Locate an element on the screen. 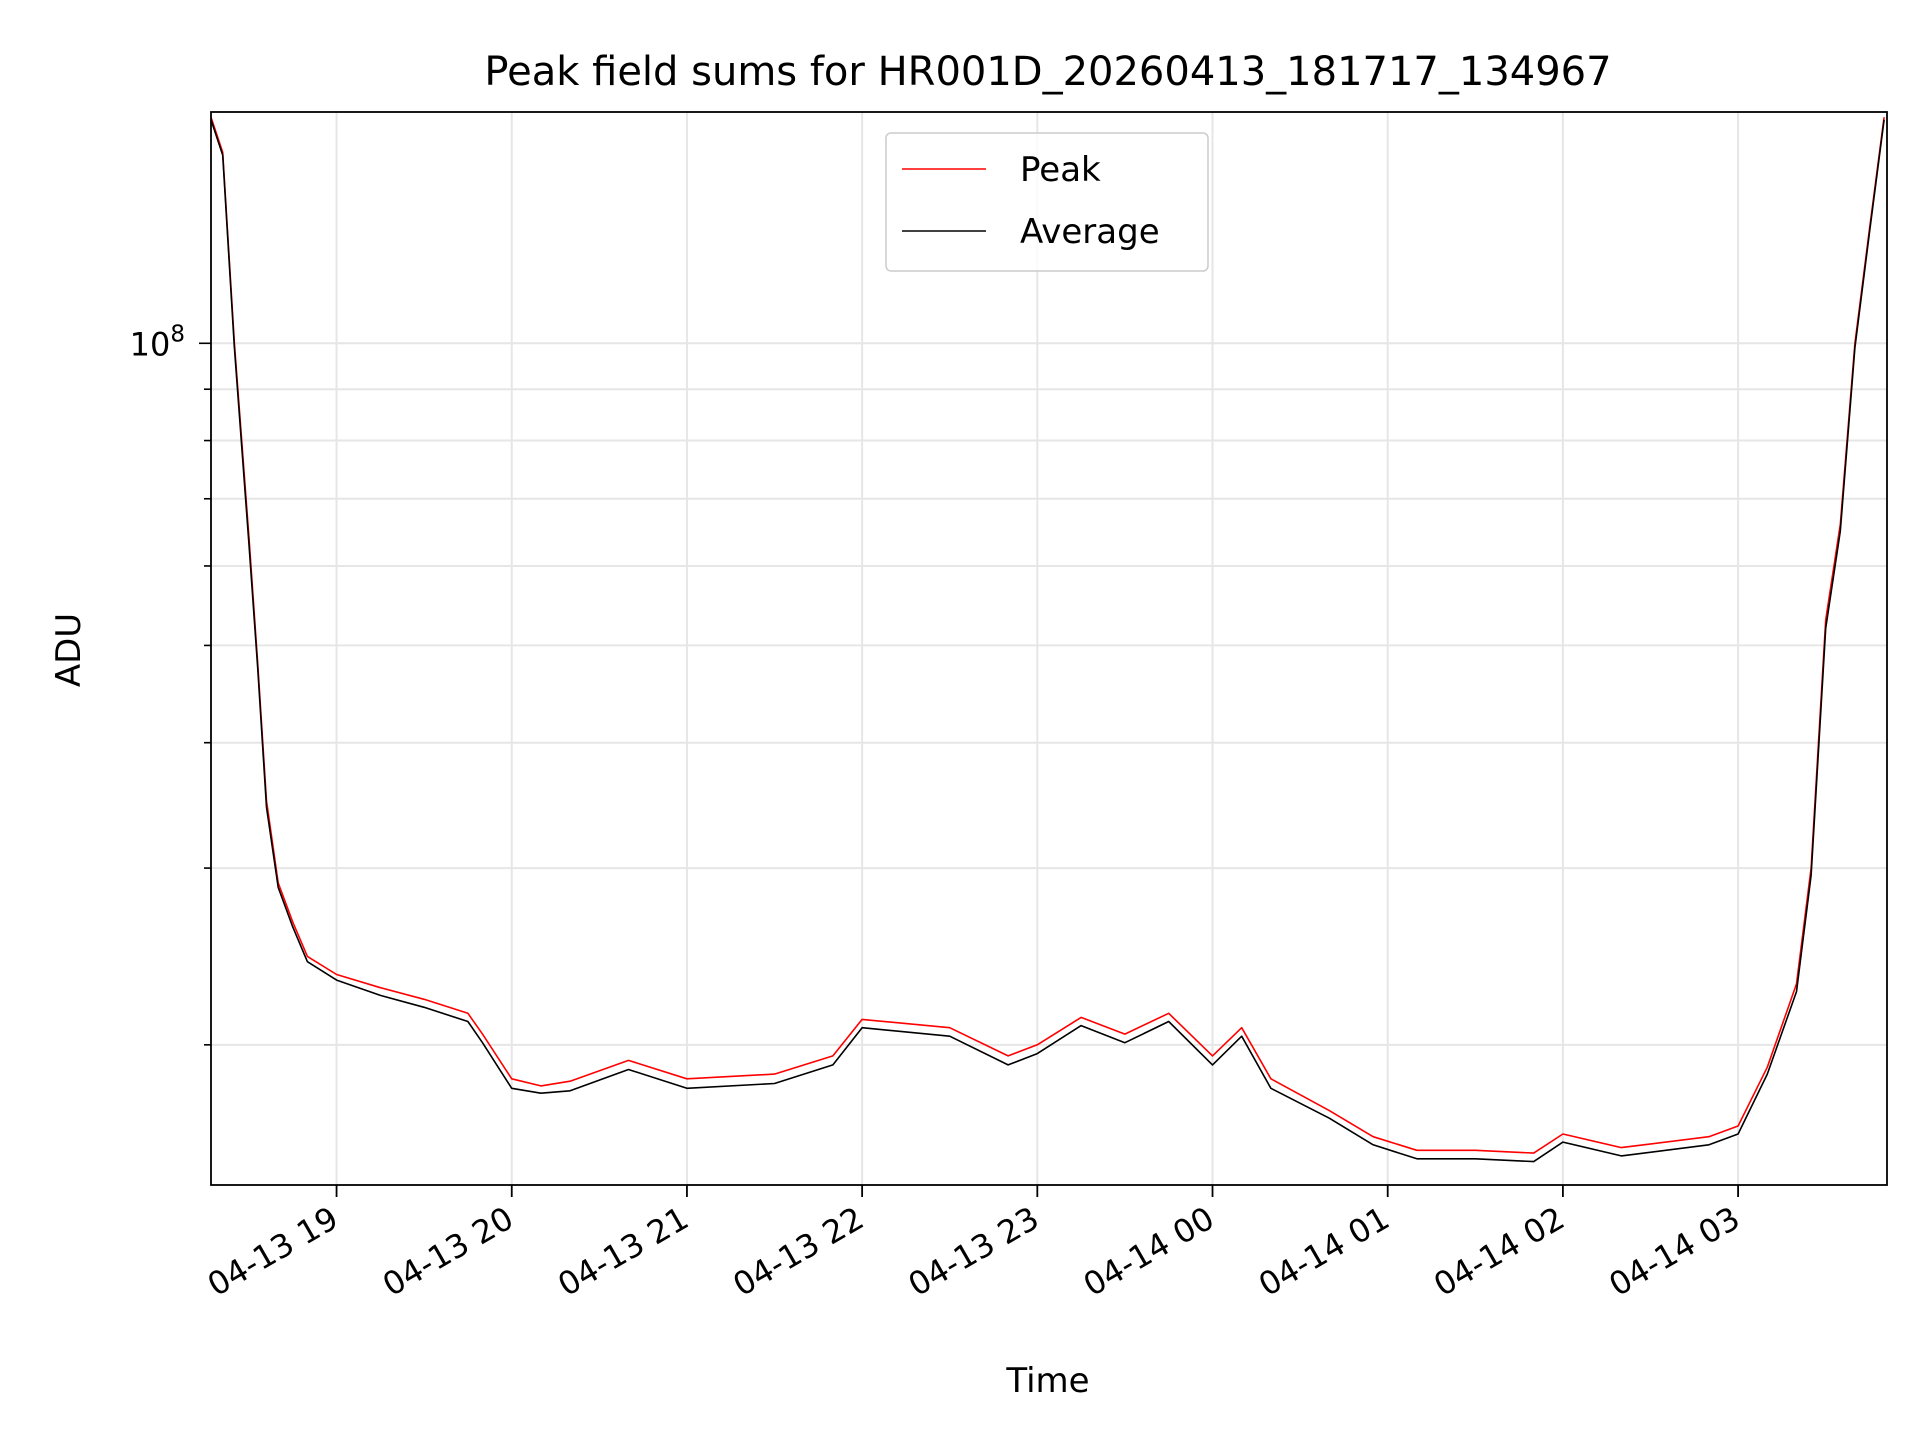 The image size is (1920, 1440). y-axis-label: ADU is located at coordinates (69, 650).